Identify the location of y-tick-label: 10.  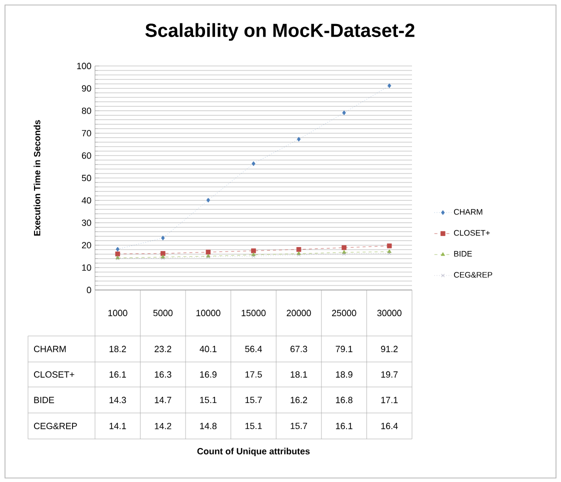
(87, 267).